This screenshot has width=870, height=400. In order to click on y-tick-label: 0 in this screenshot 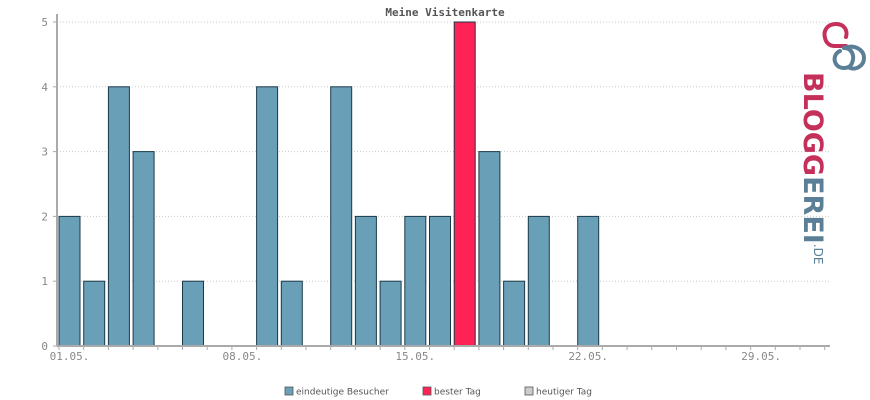, I will do `click(44, 346)`.